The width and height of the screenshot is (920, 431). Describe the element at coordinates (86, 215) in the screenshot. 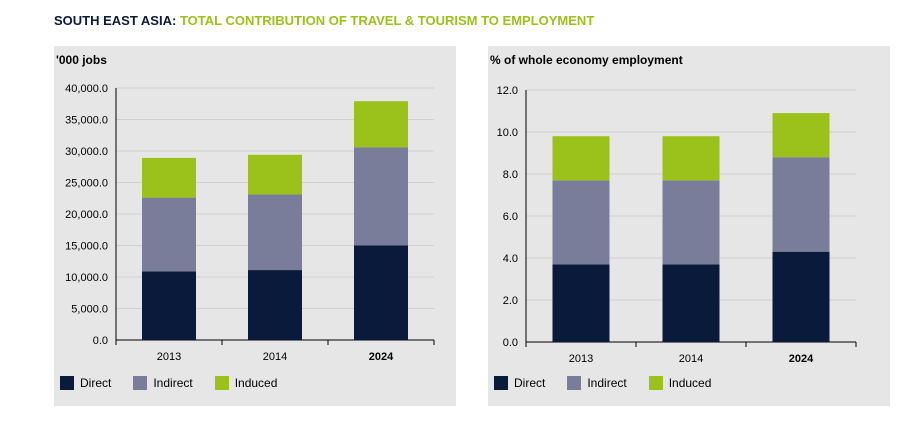

I see `y-tick-label: 20,000.0` at that location.